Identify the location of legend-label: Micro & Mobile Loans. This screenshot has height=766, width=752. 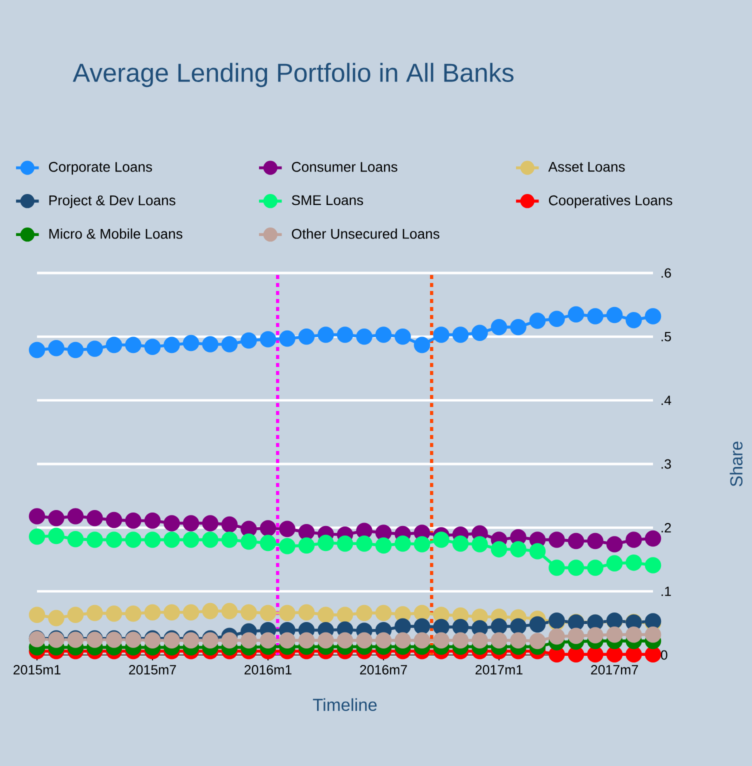
(115, 233).